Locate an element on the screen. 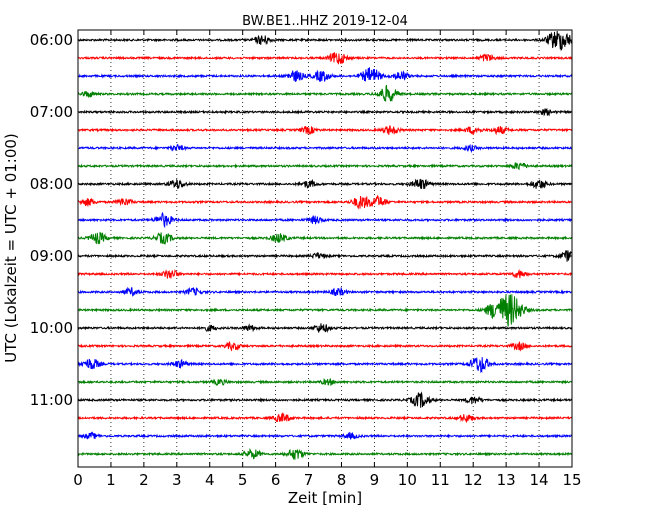  x-tick-label: 3 is located at coordinates (177, 480).